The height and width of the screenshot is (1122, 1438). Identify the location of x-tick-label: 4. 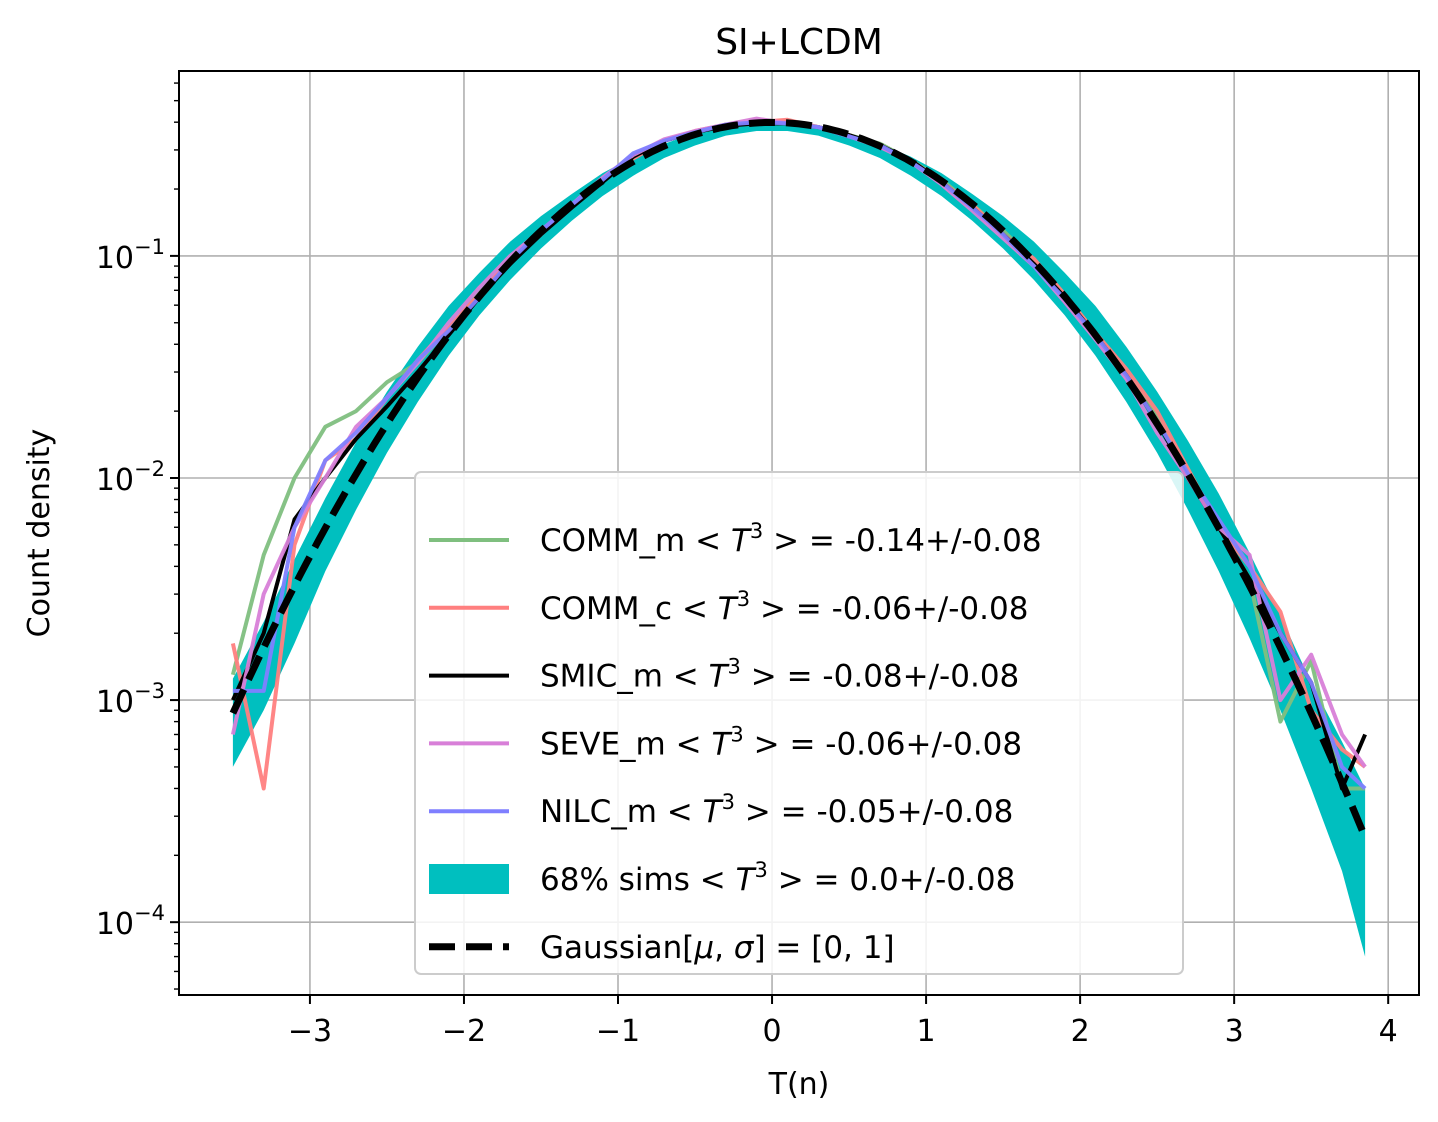
(1388, 1031).